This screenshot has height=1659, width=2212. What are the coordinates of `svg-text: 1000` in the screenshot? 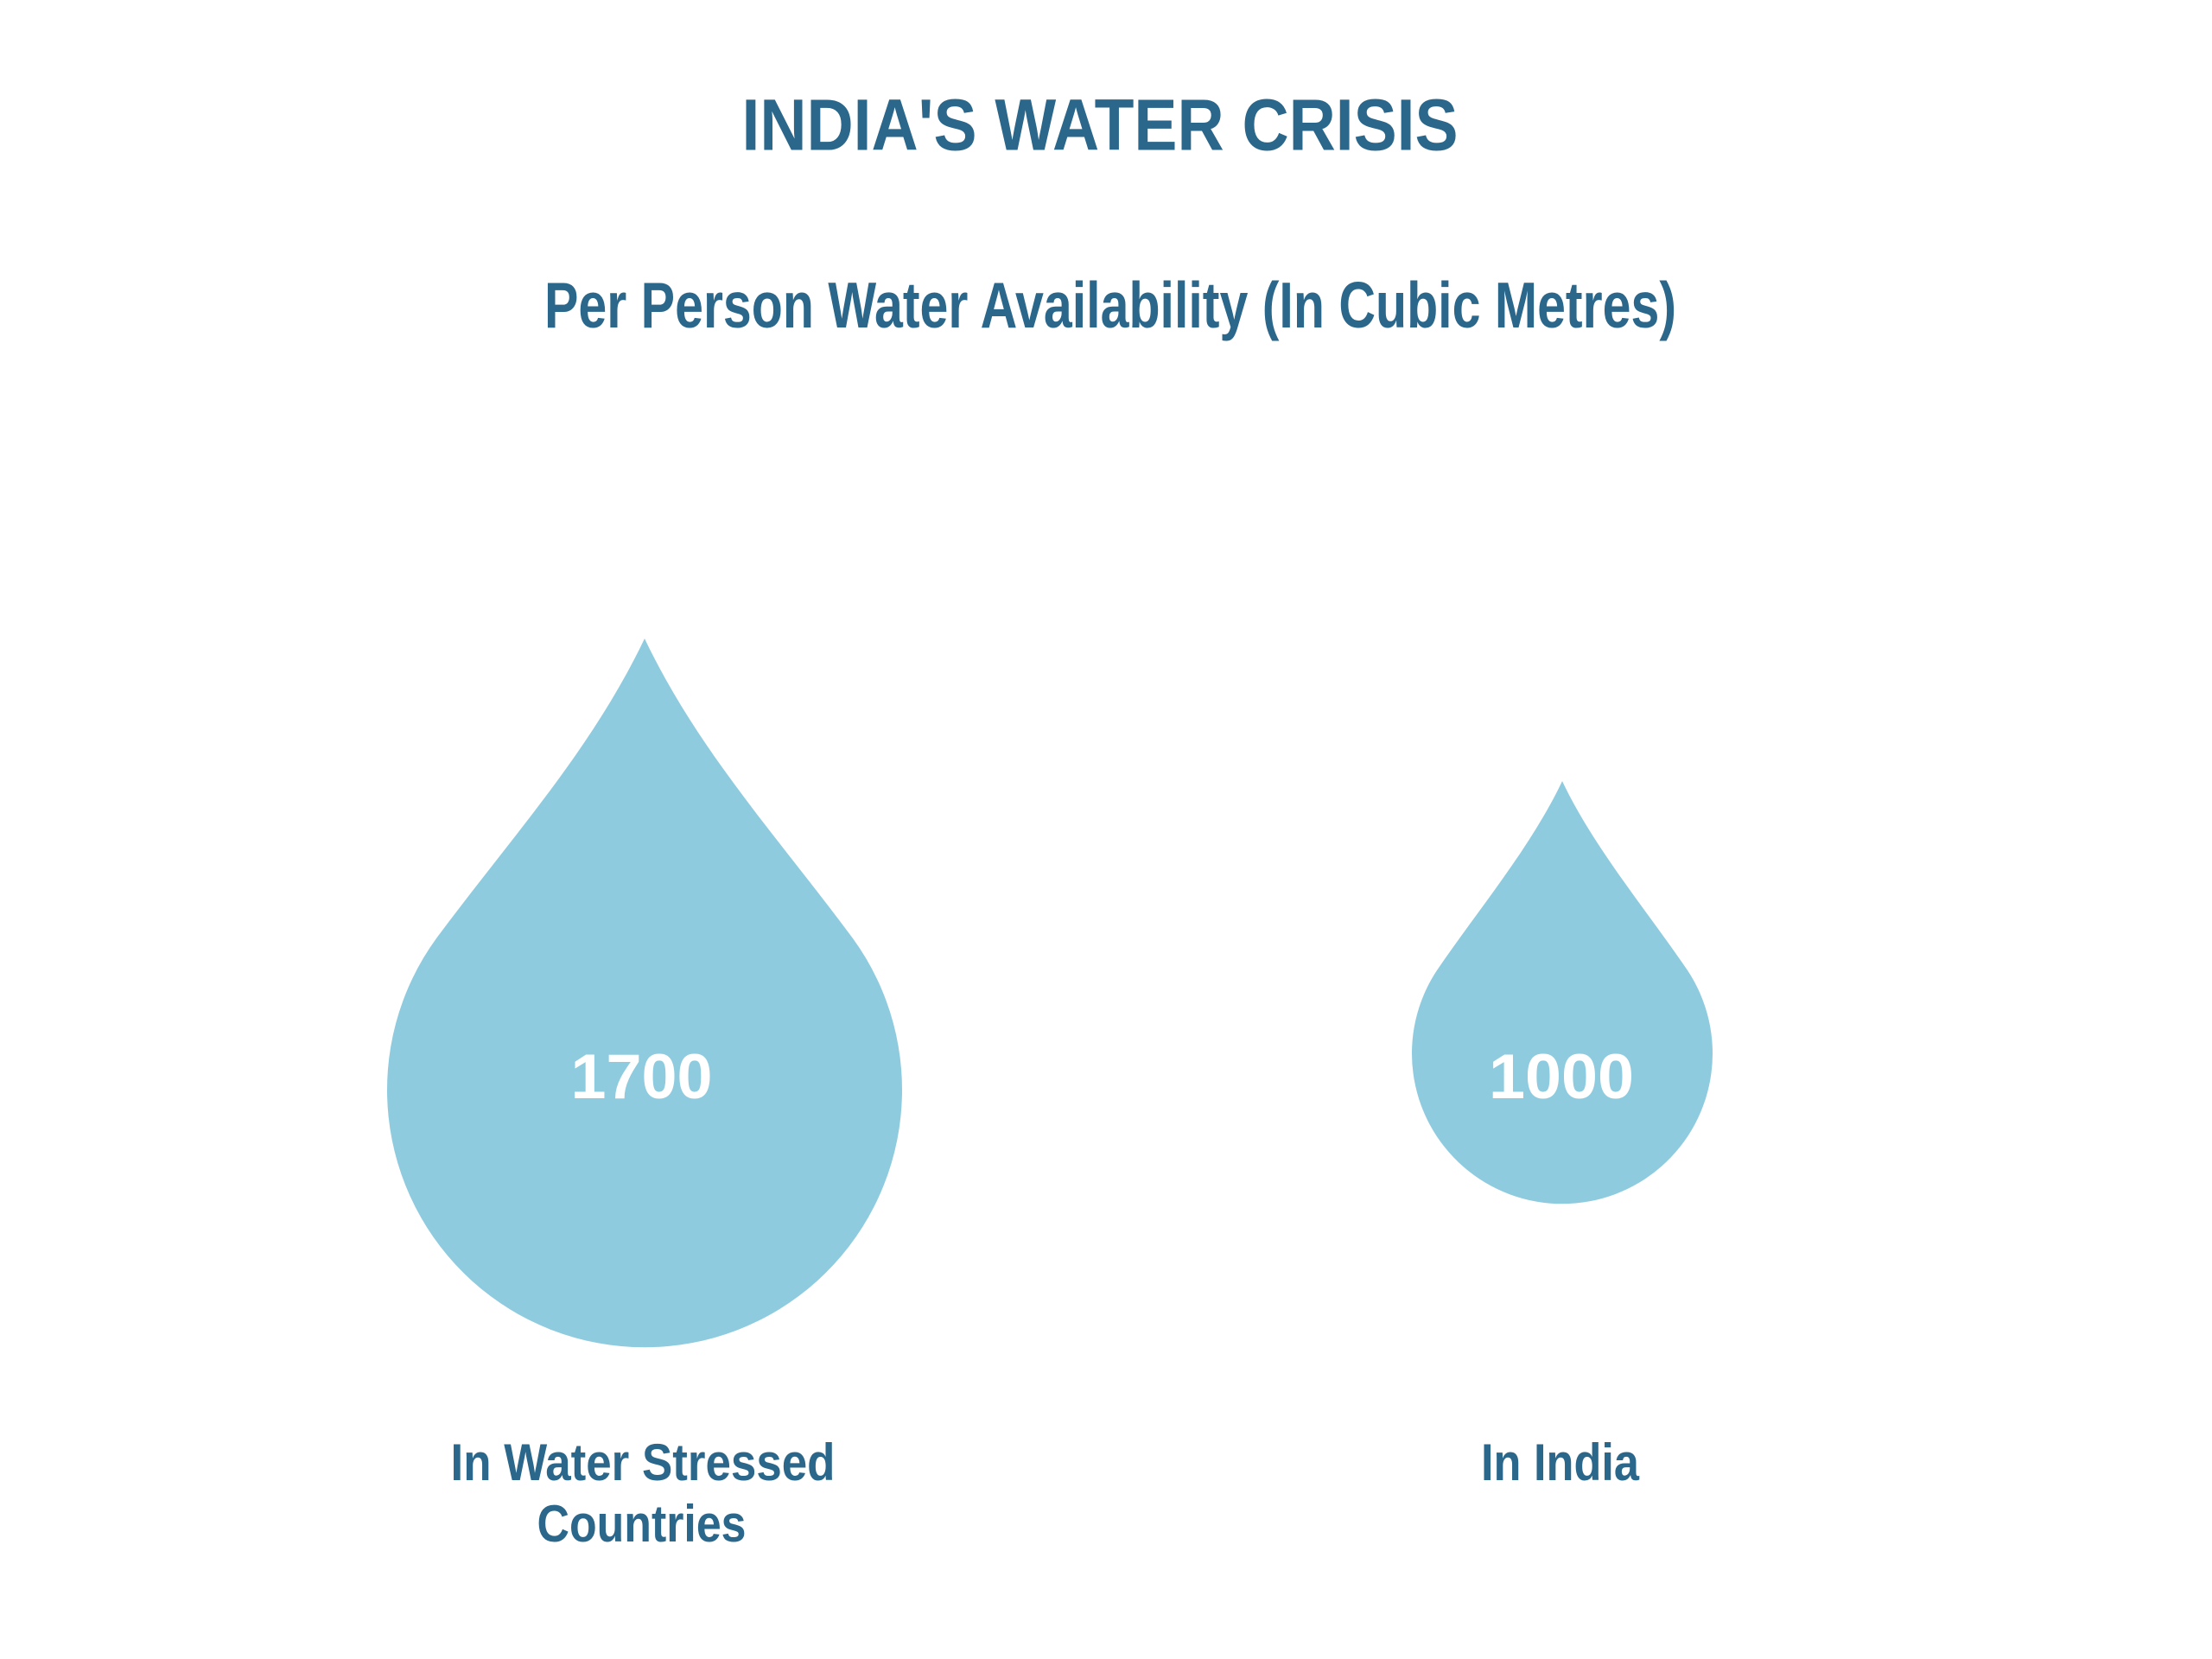 It's located at (1561, 1077).